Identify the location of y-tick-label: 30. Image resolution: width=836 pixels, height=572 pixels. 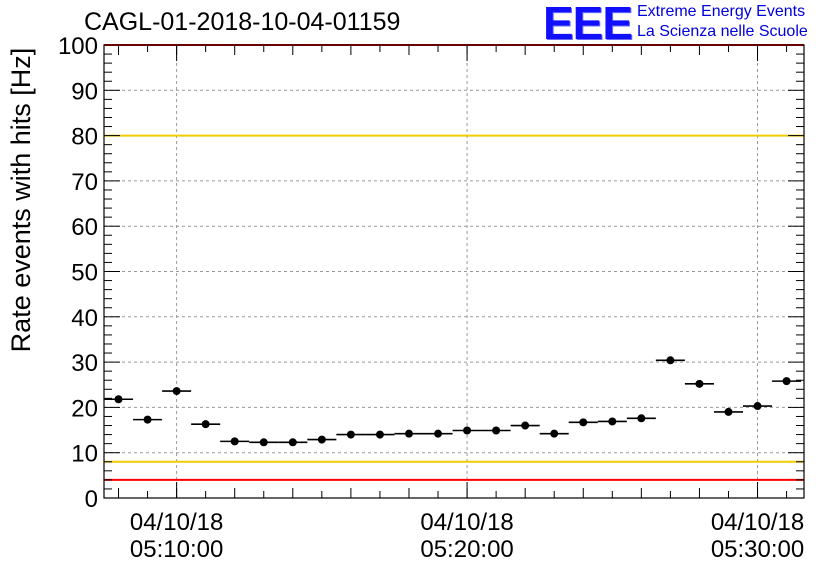
(84, 363).